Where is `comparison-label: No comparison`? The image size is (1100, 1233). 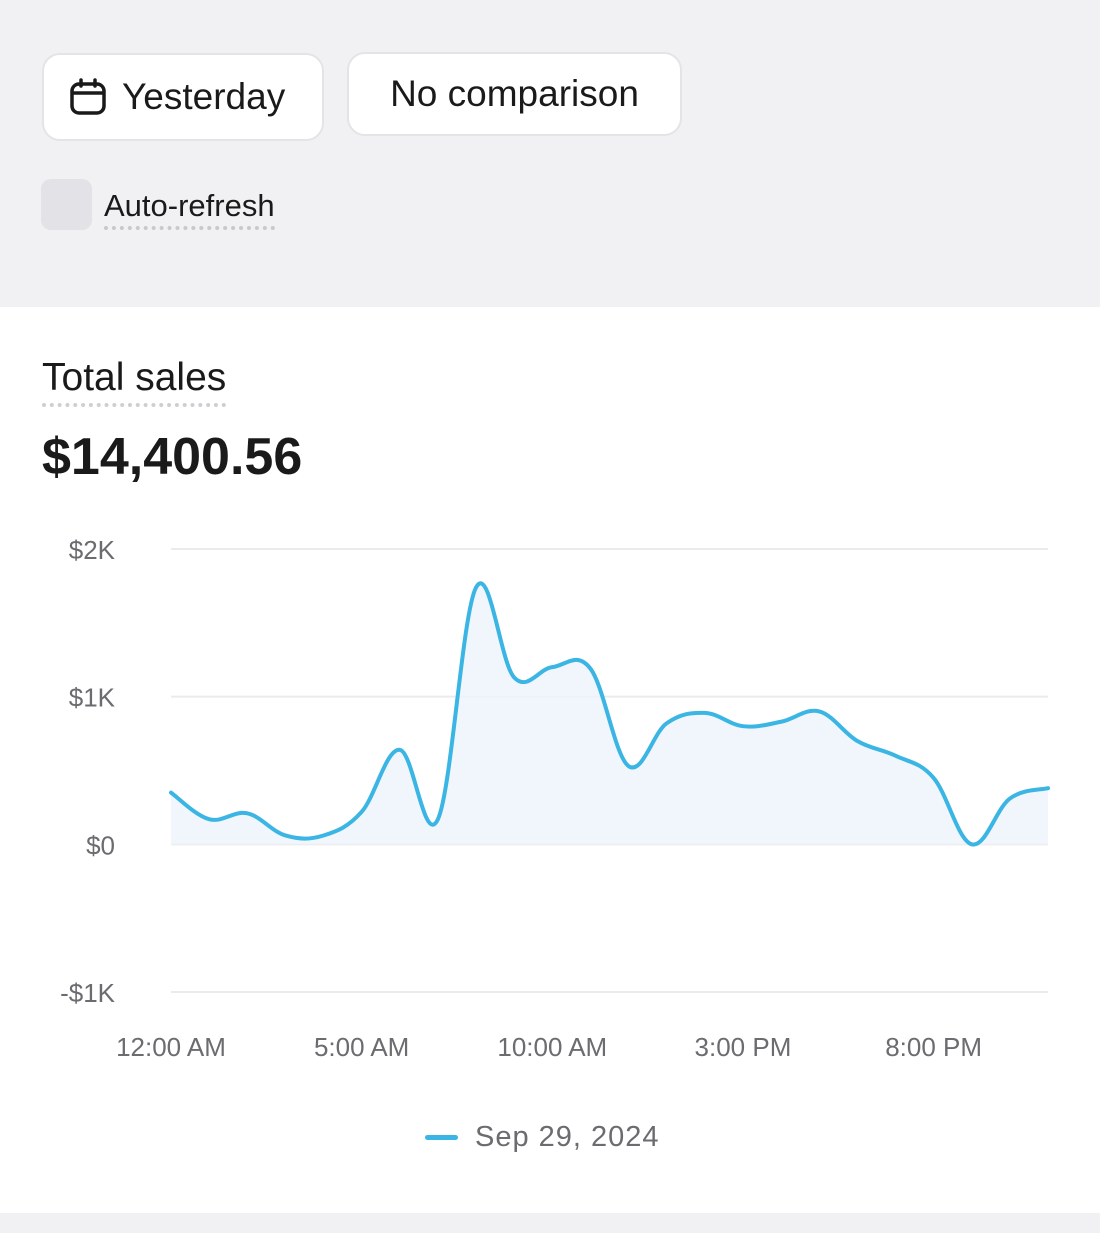 comparison-label: No comparison is located at coordinates (514, 93).